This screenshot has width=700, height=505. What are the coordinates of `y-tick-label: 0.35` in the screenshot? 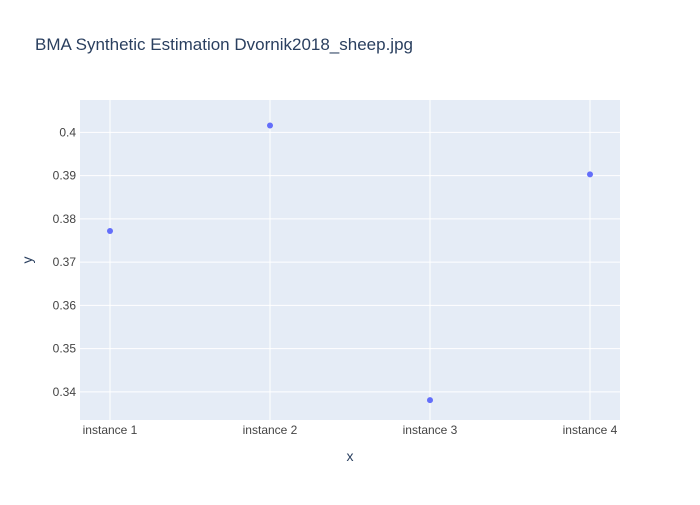 It's located at (65, 349).